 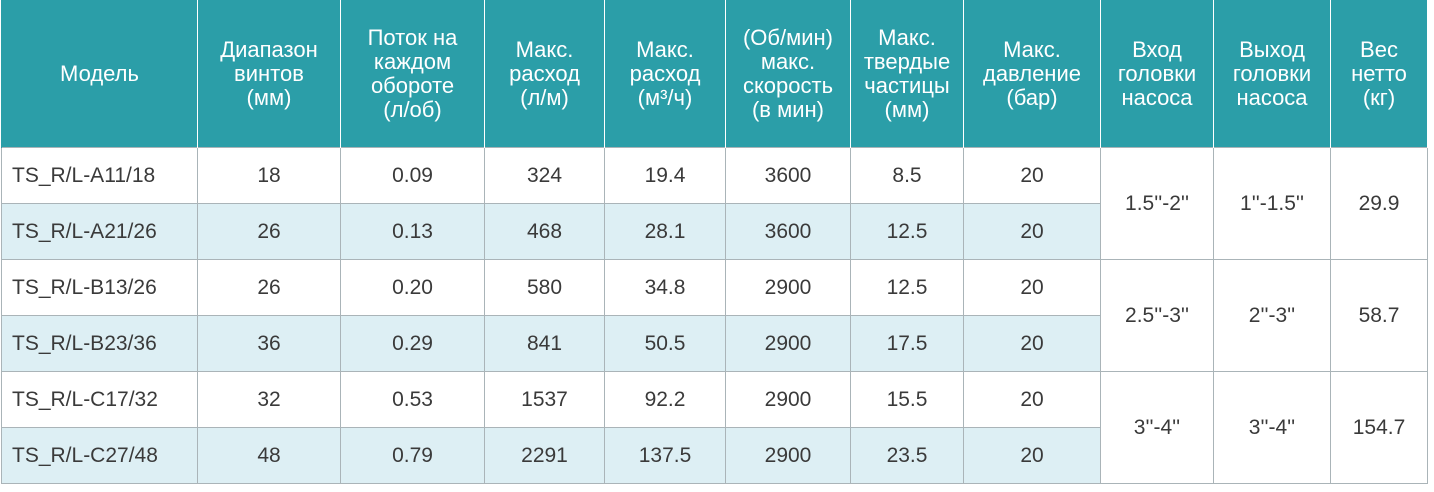 What do you see at coordinates (907, 85) in the screenshot?
I see `header-line: частицы` at bounding box center [907, 85].